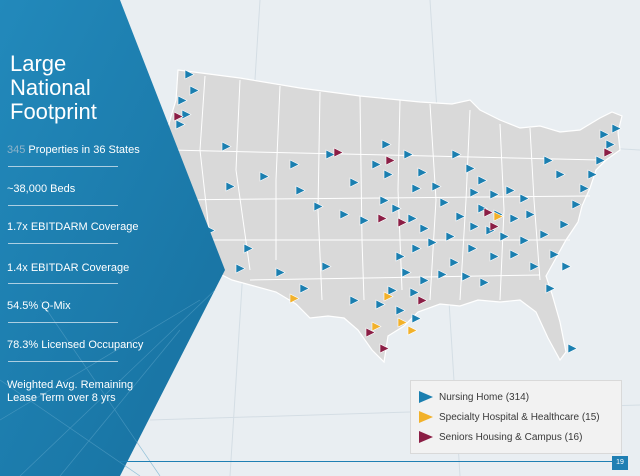  I want to click on stat-highlight: 345, so click(16, 150).